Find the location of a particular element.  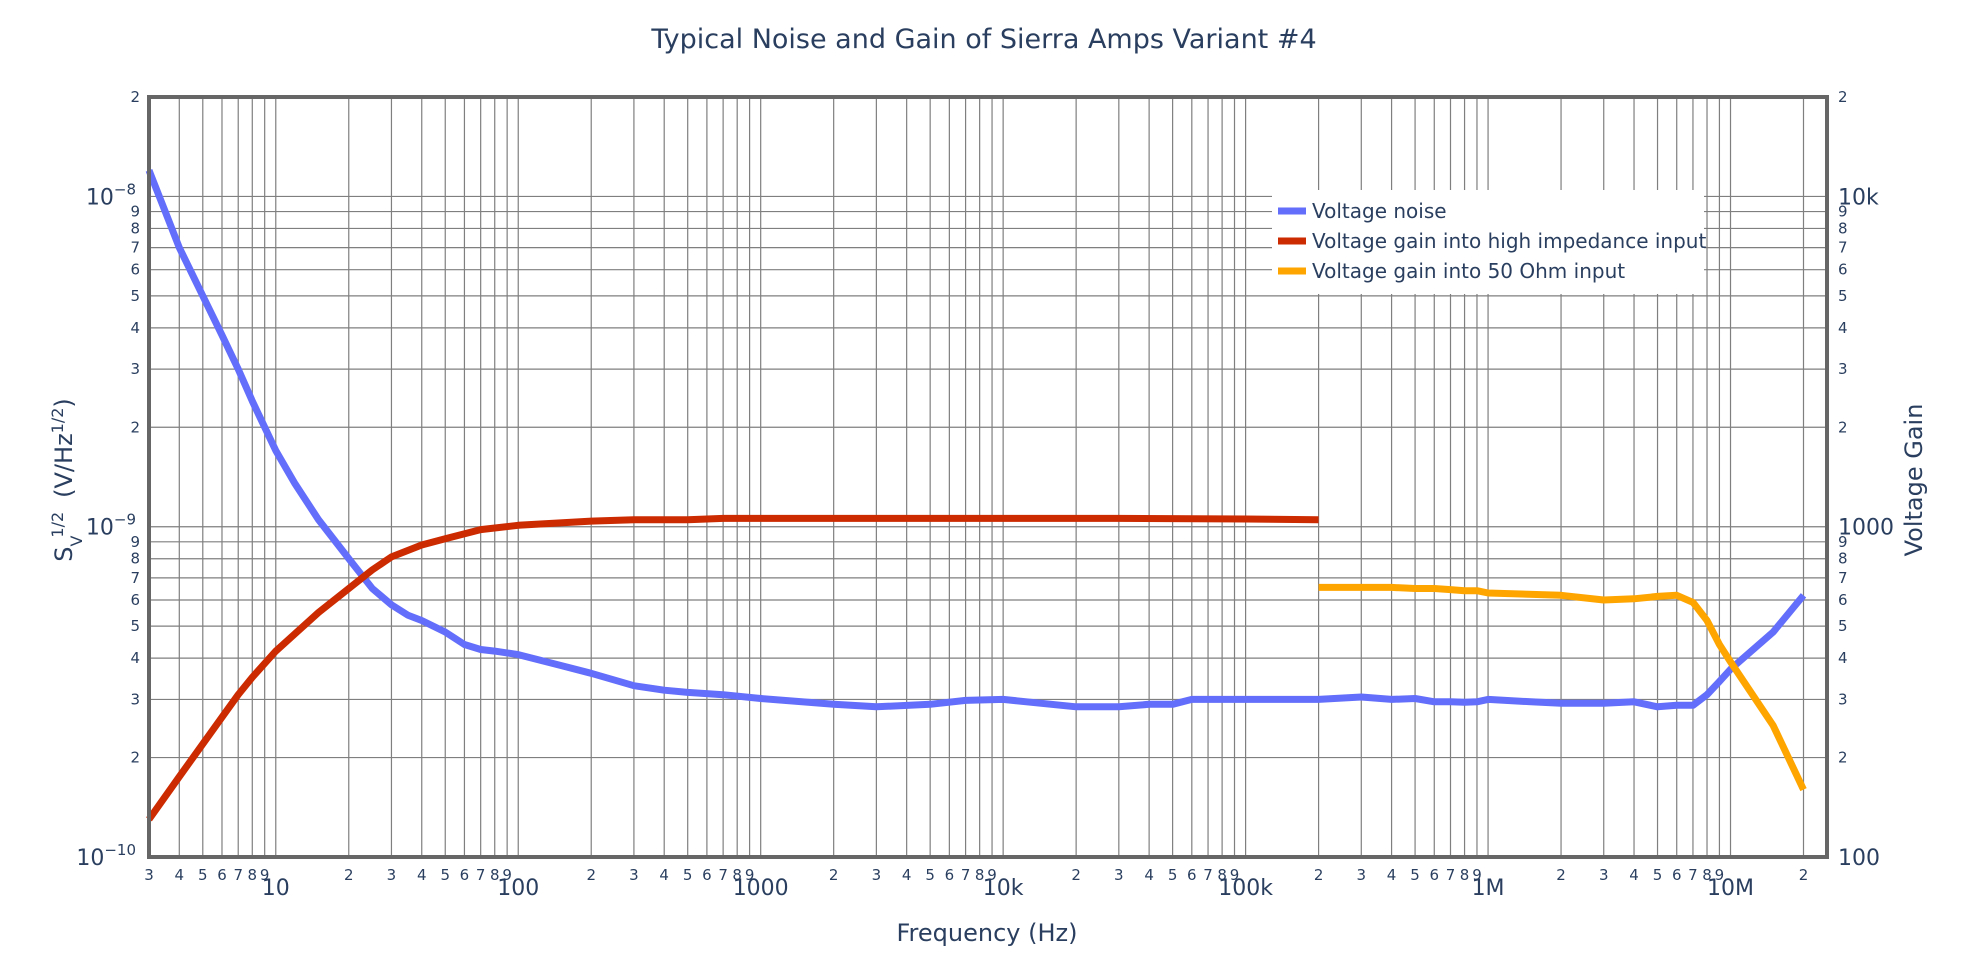

x-tick-label: 1000 is located at coordinates (761, 888).